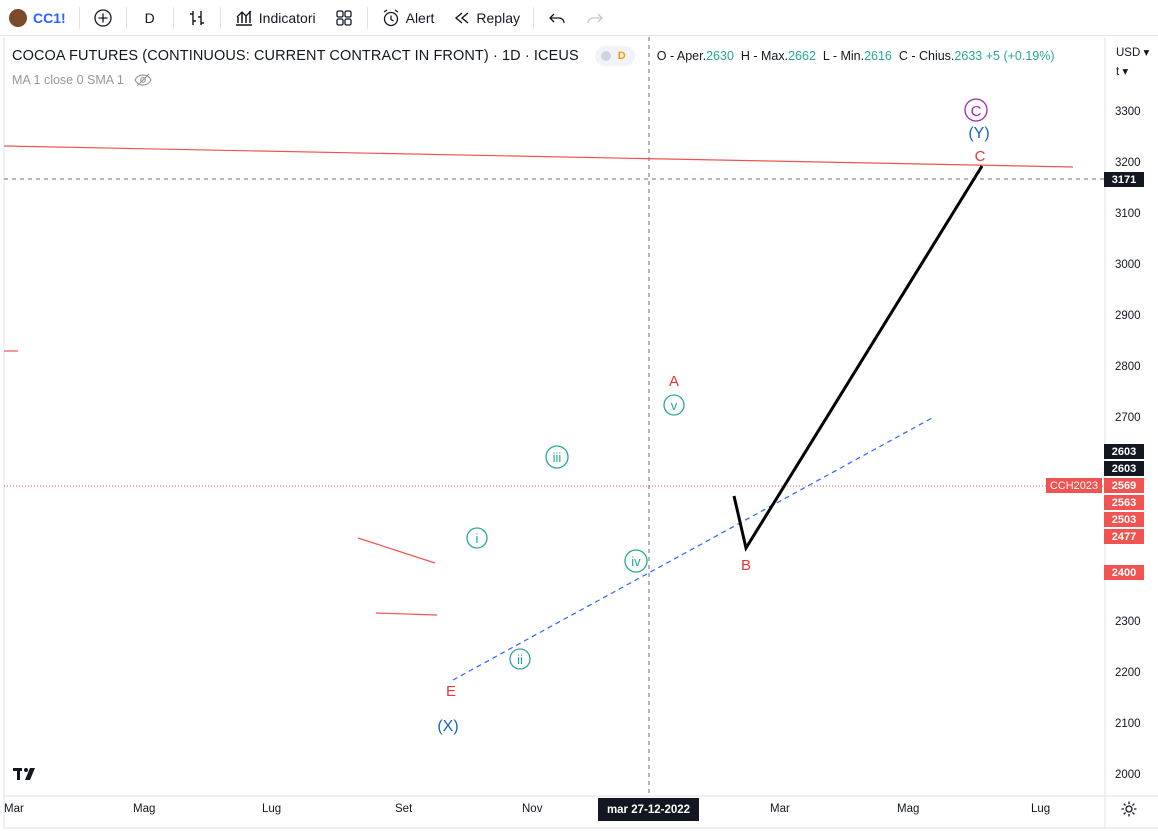 The width and height of the screenshot is (1158, 831). I want to click on wave-A-label: A, so click(674, 381).